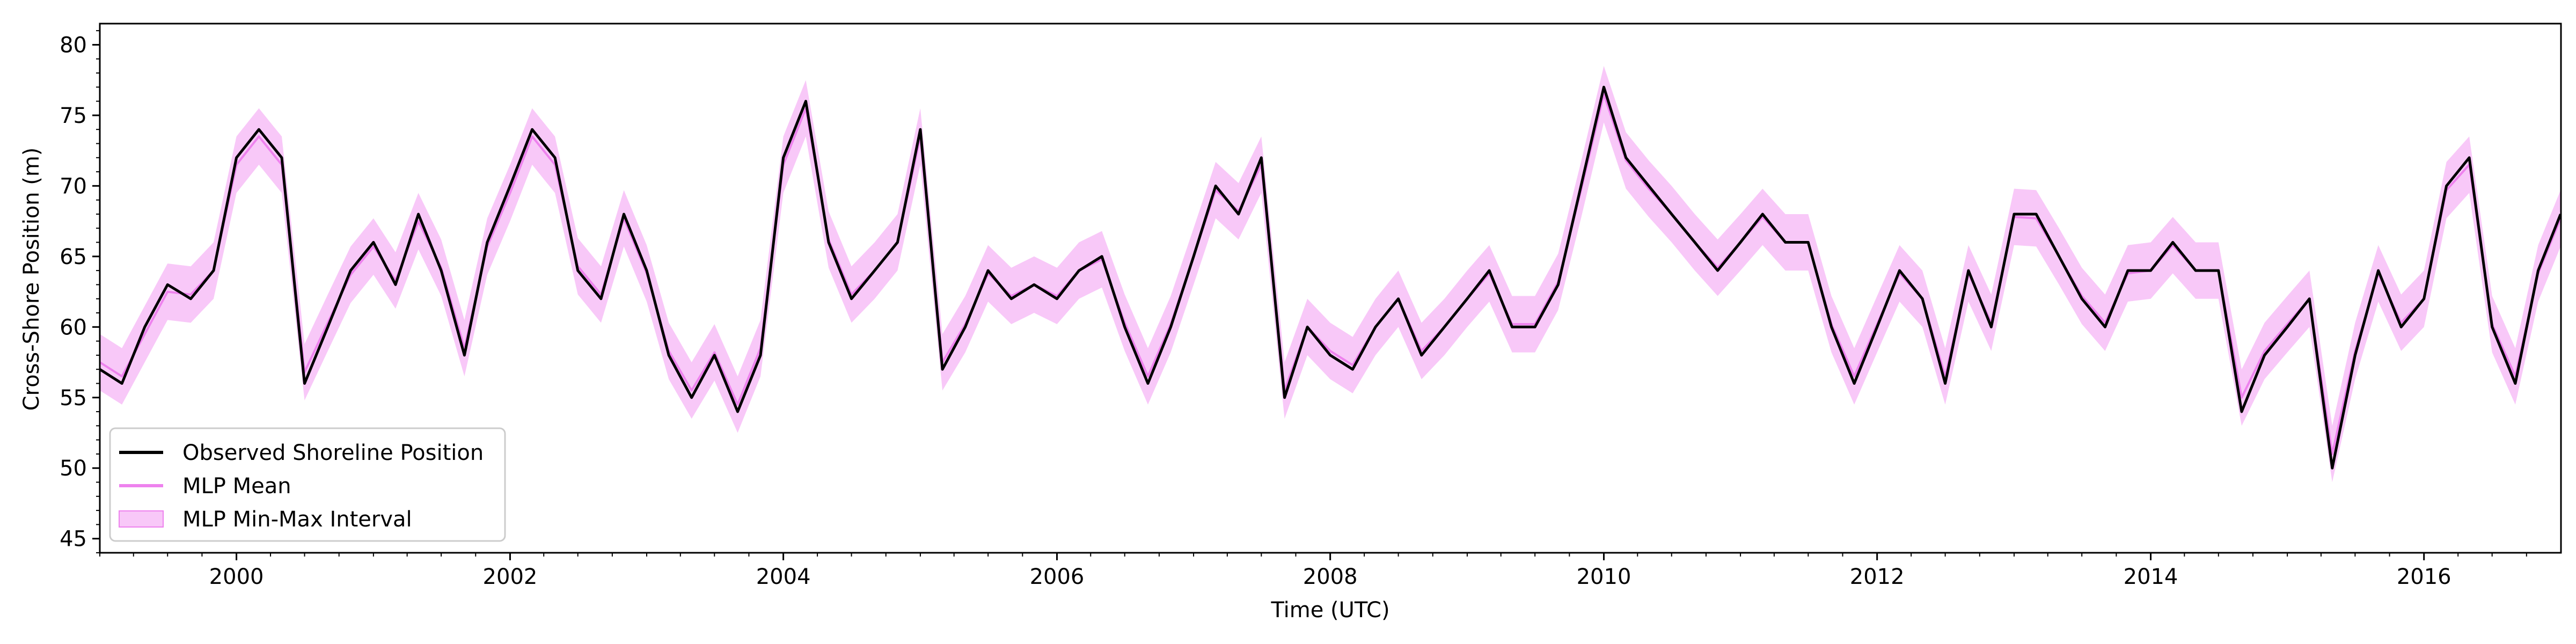 This screenshot has height=644, width=2576. Describe the element at coordinates (2151, 577) in the screenshot. I see `x-tick-label: 2014` at that location.